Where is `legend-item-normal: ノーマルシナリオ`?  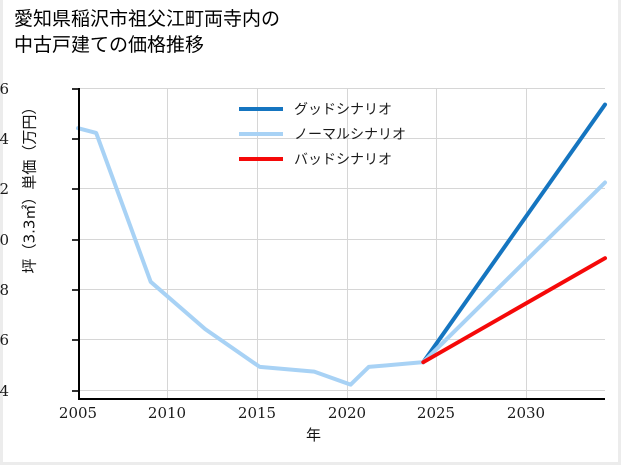
legend-item-normal: ノーマルシナリオ is located at coordinates (344, 133).